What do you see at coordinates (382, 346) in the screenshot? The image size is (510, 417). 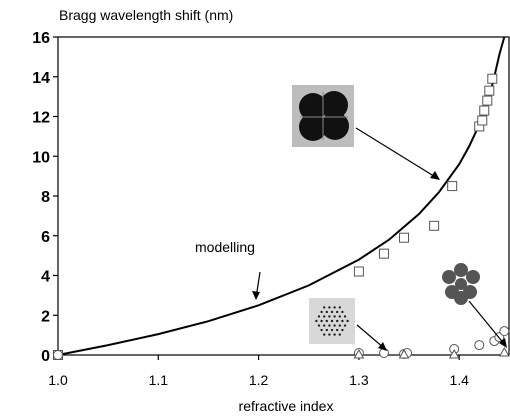 I see `inset-2-arrowhead` at bounding box center [382, 346].